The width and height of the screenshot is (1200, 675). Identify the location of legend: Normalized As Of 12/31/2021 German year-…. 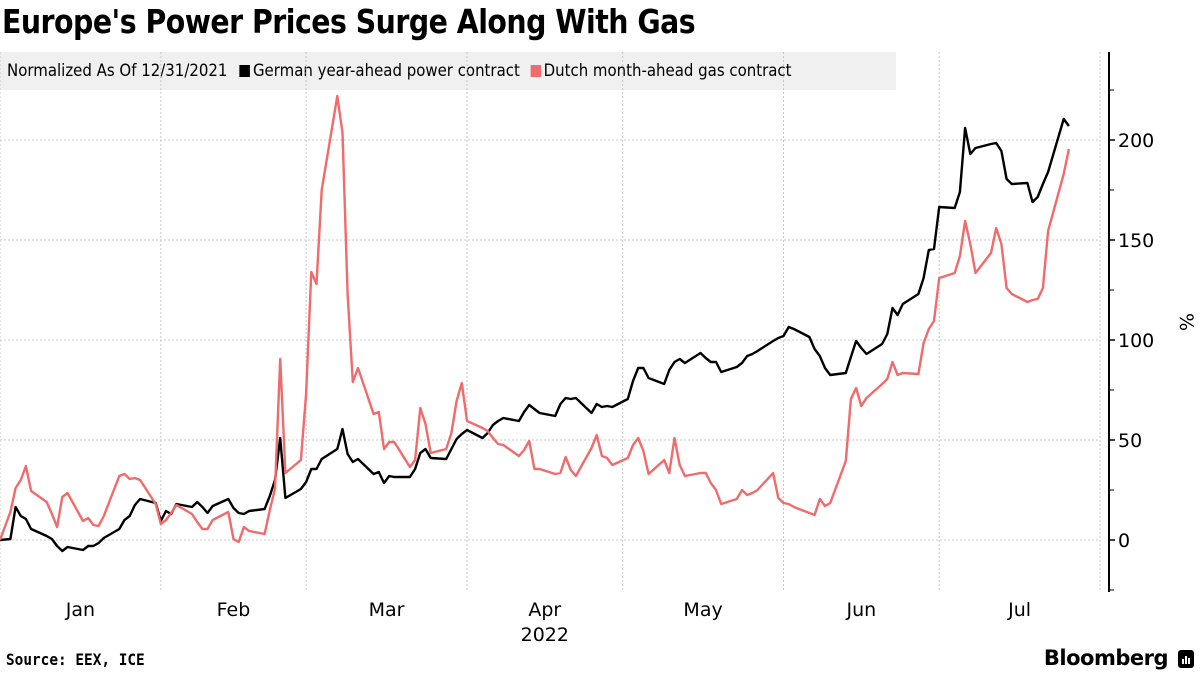
(448, 71).